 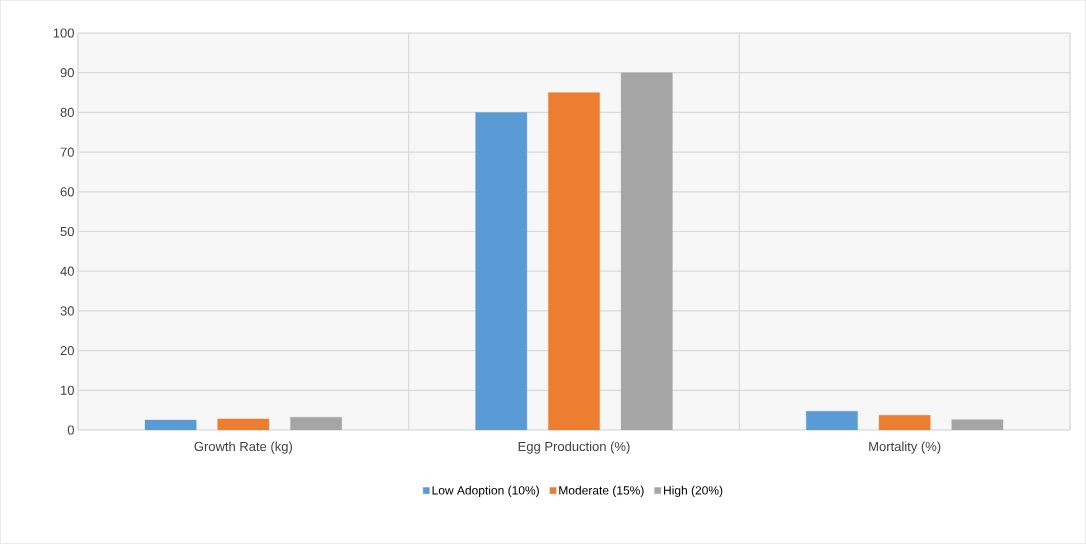 What do you see at coordinates (67, 231) in the screenshot?
I see `y-tick-label: 50` at bounding box center [67, 231].